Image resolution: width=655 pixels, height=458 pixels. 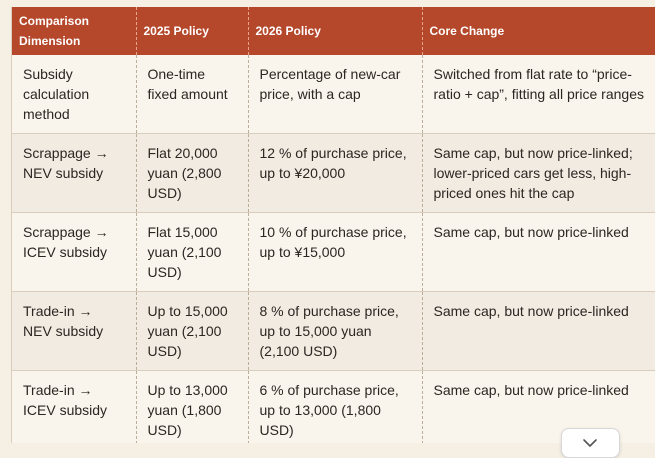 I want to click on chevron-down-icon, so click(x=590, y=443).